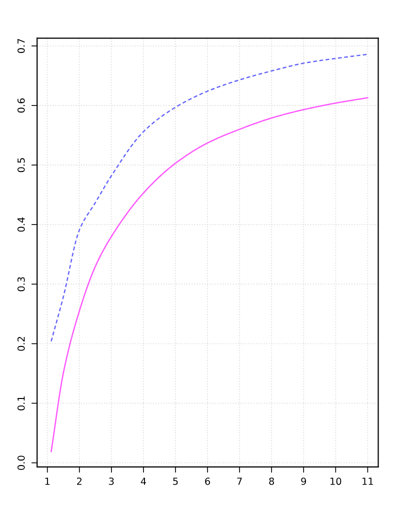 This screenshot has height=516, width=399. Describe the element at coordinates (367, 481) in the screenshot. I see `x-tick-label: 11` at that location.